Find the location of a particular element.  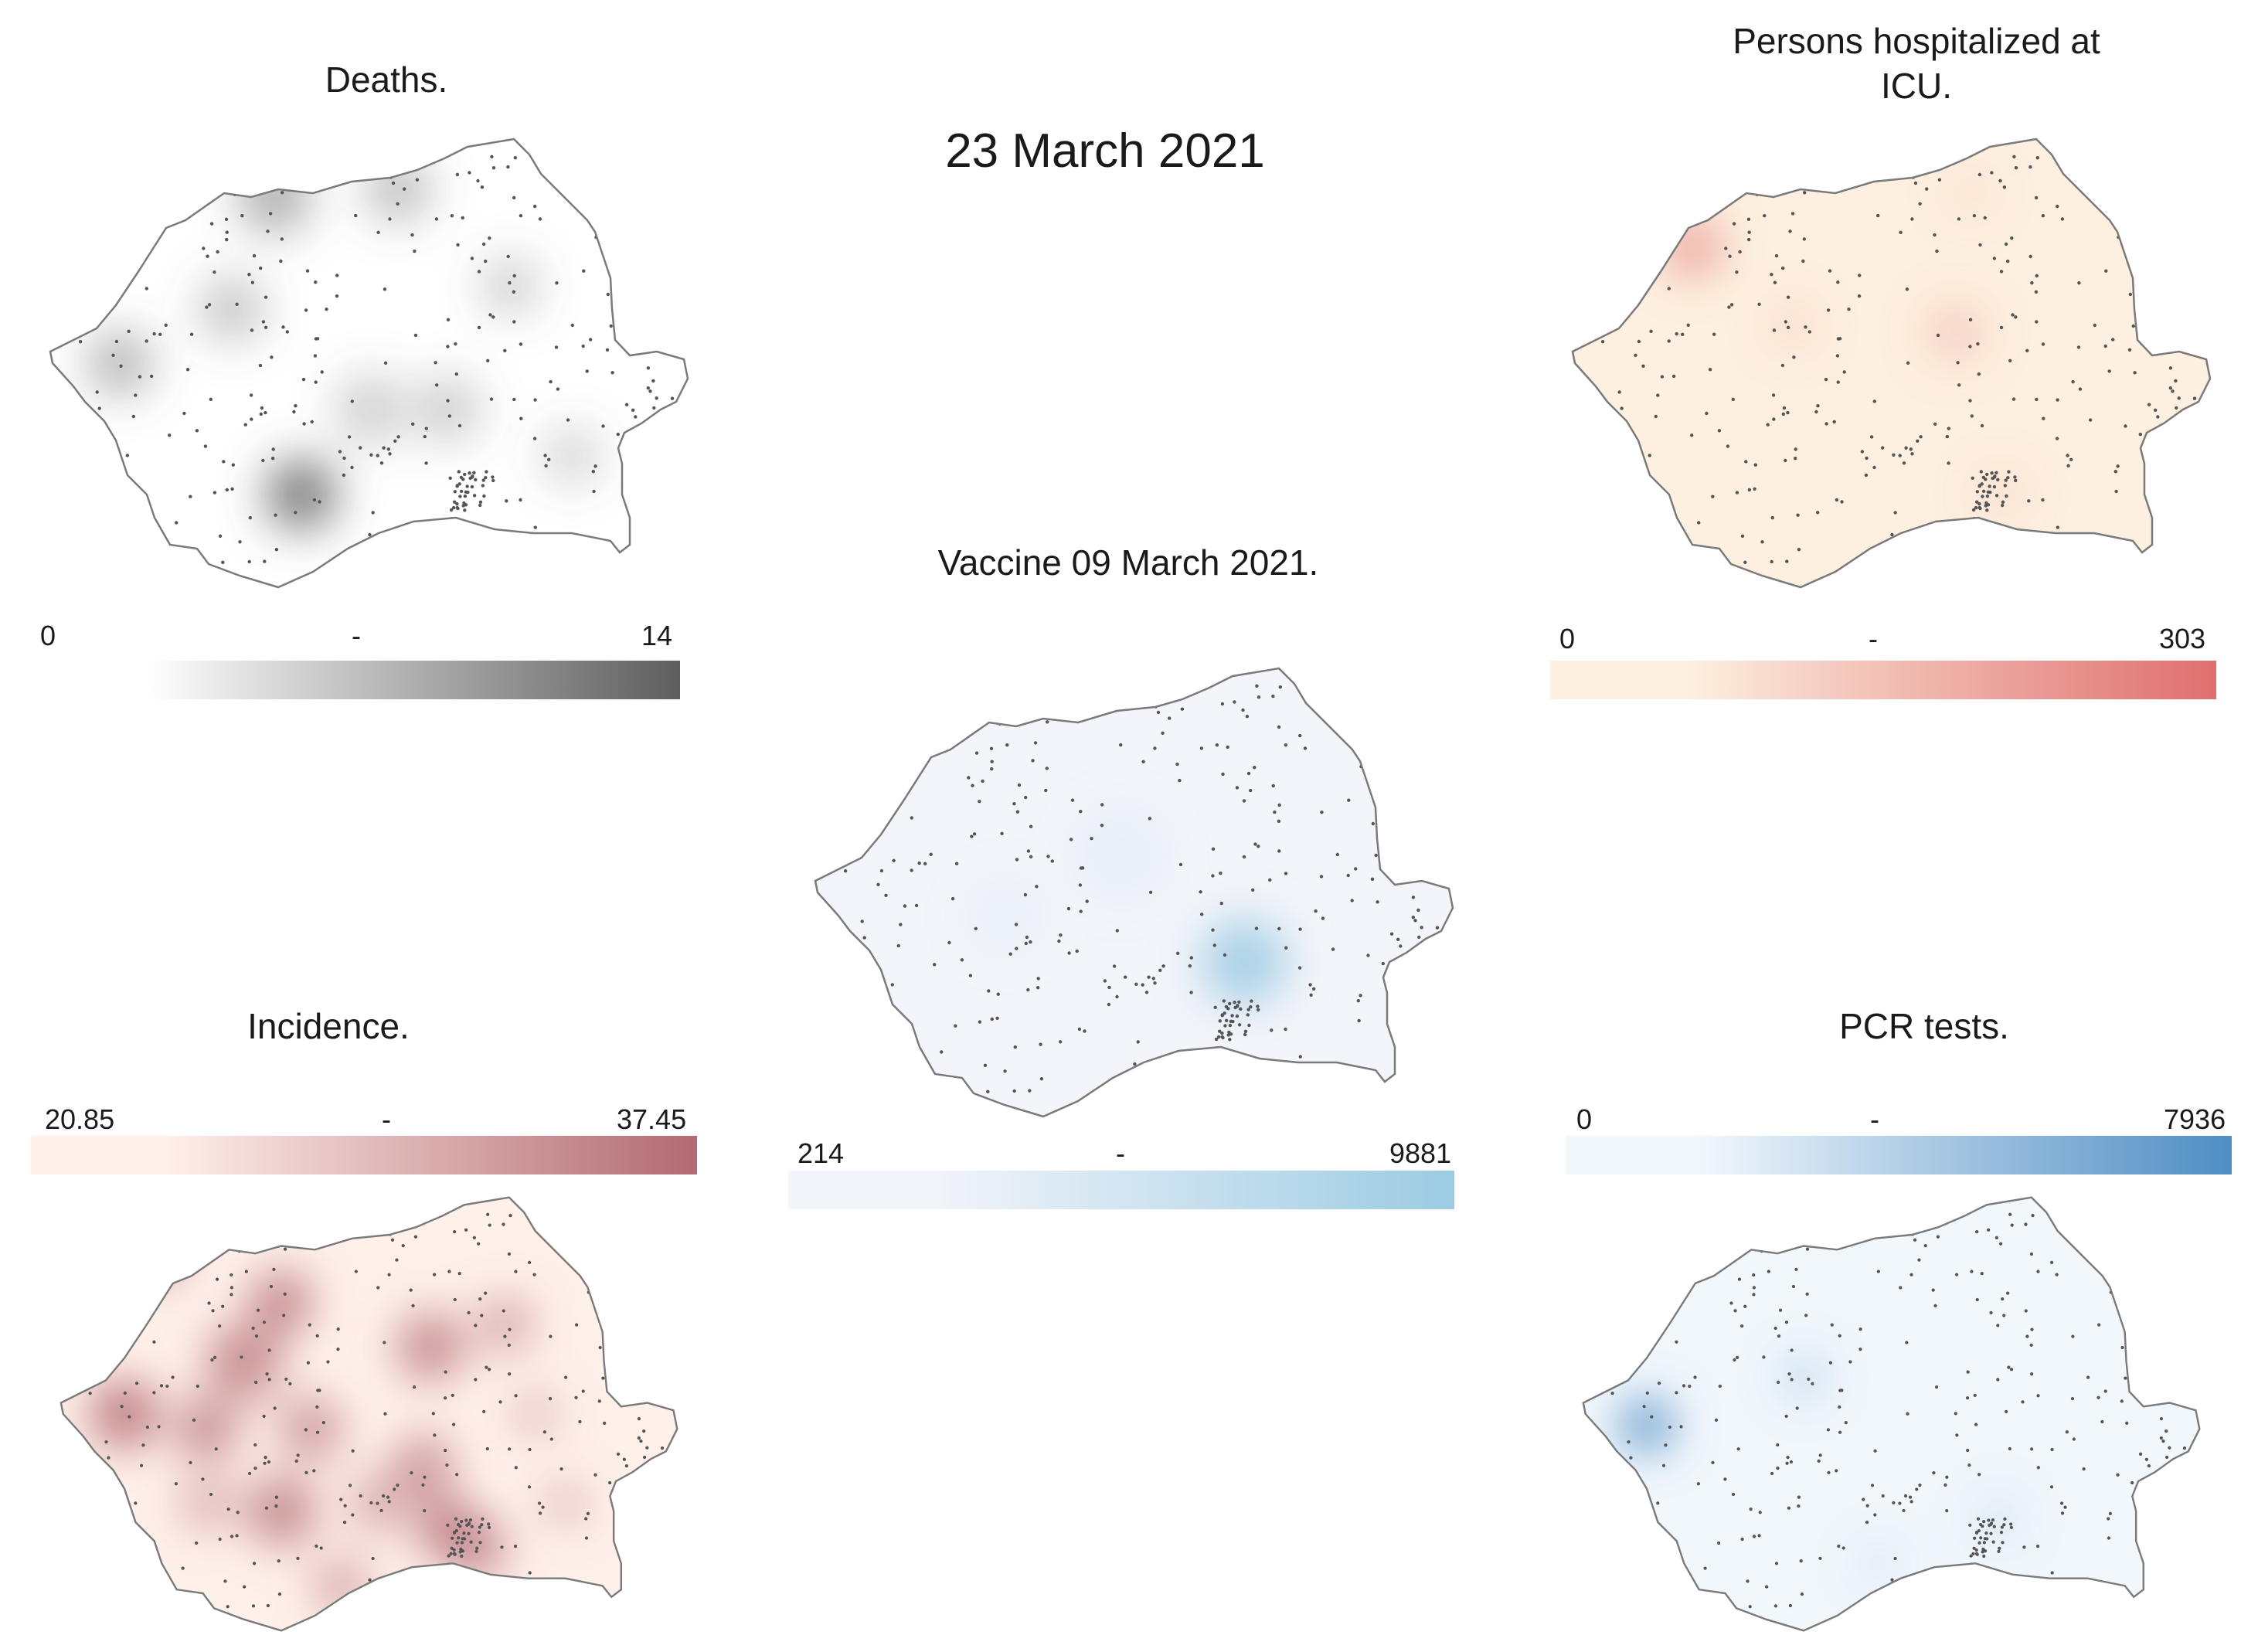

pcr-color-bar is located at coordinates (1899, 1155).